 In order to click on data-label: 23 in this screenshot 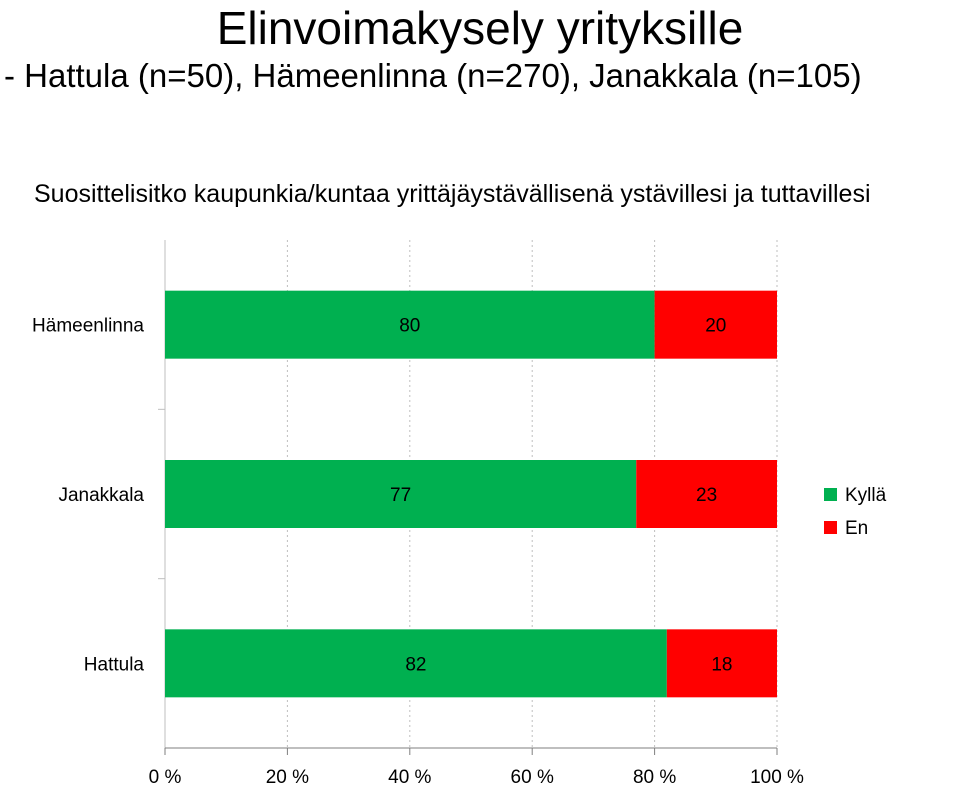, I will do `click(706, 495)`.